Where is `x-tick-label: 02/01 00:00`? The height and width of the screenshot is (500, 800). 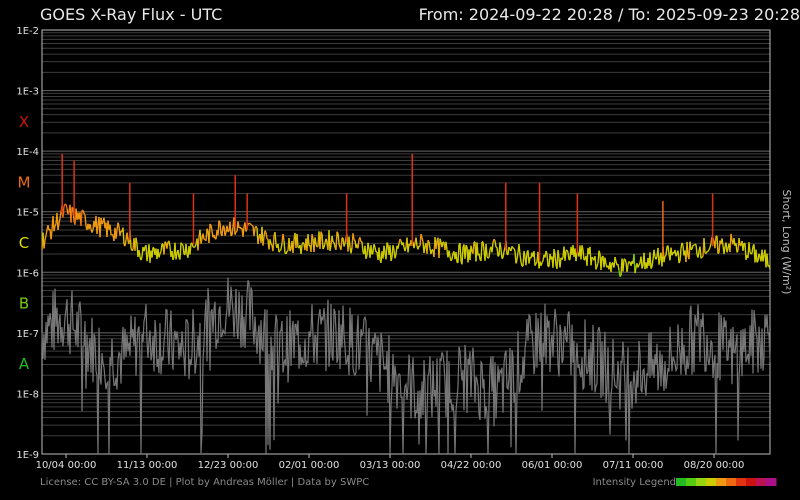 x-tick-label: 02/01 00:00 is located at coordinates (309, 465).